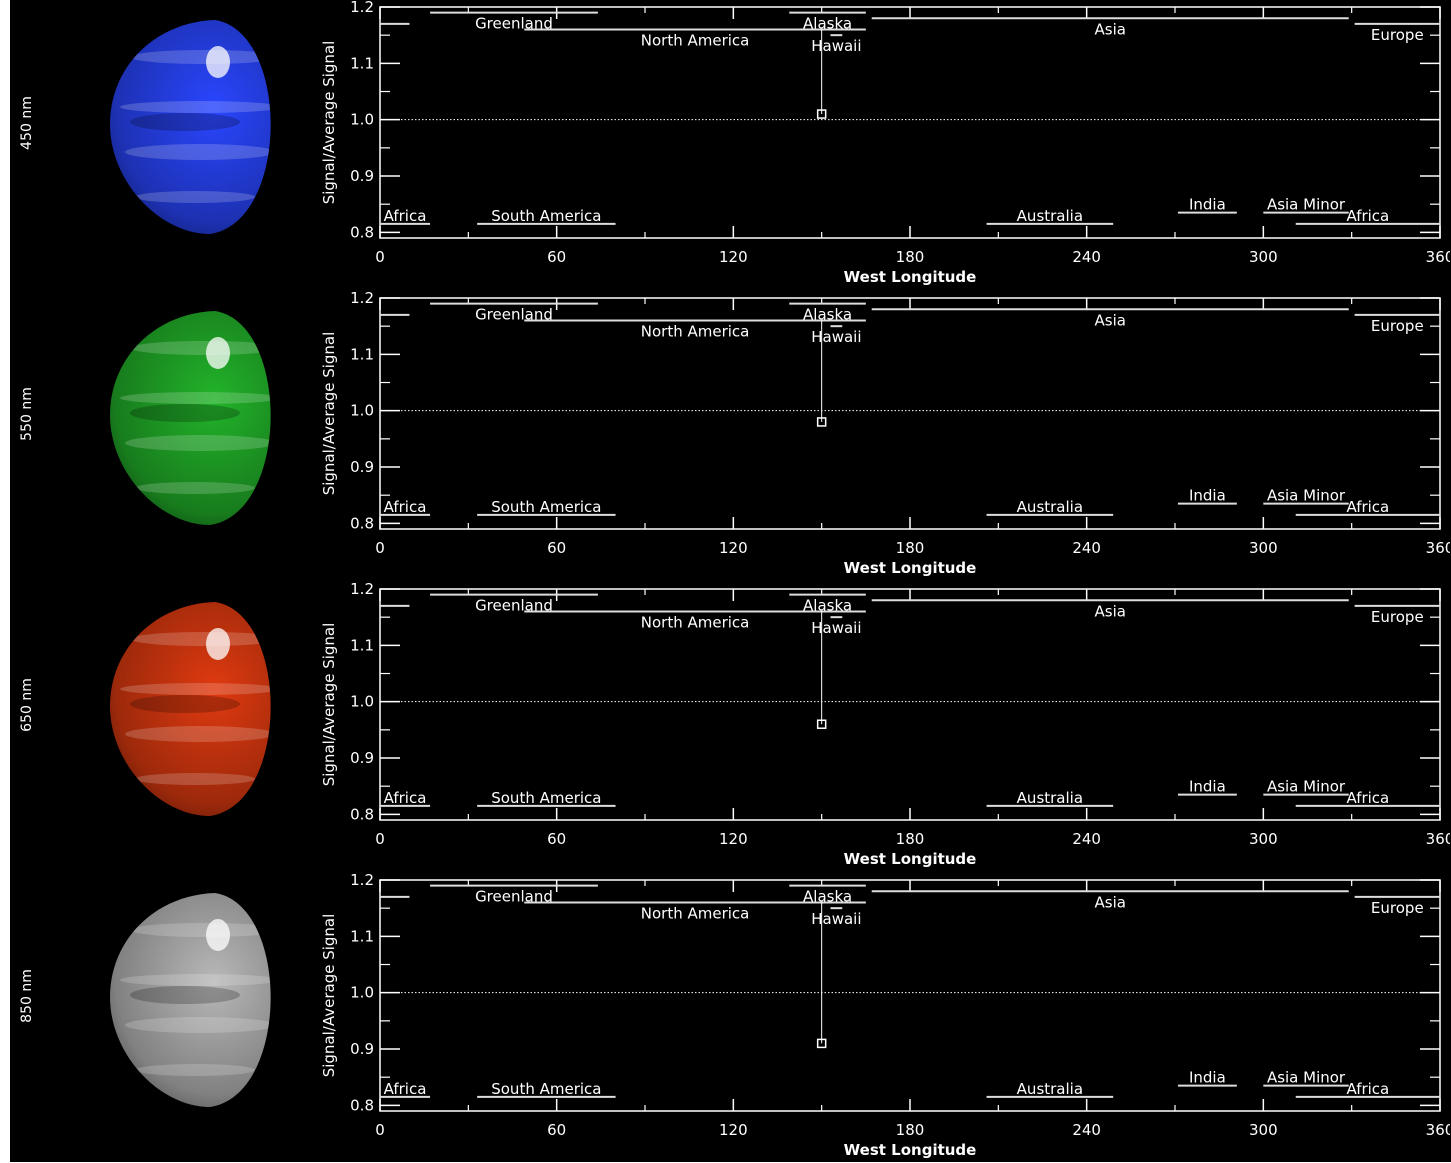 The width and height of the screenshot is (1451, 1163). What do you see at coordinates (27, 996) in the screenshot?
I see `wavelength-label: 850 nm` at bounding box center [27, 996].